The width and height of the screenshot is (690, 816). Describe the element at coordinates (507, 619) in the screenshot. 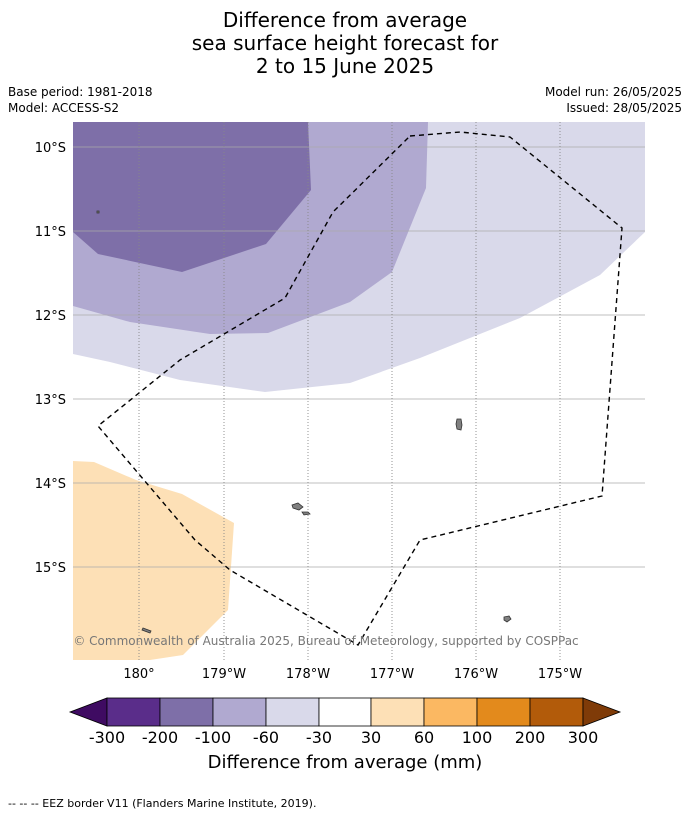

I see `island-south-east` at that location.